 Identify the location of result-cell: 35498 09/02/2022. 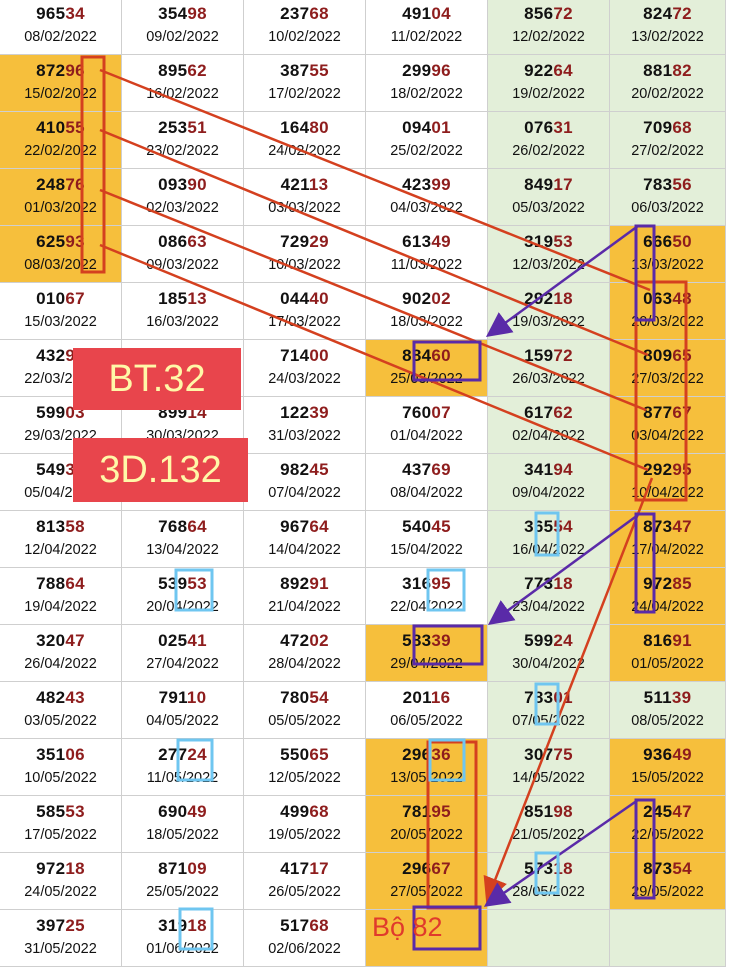
(183, 27).